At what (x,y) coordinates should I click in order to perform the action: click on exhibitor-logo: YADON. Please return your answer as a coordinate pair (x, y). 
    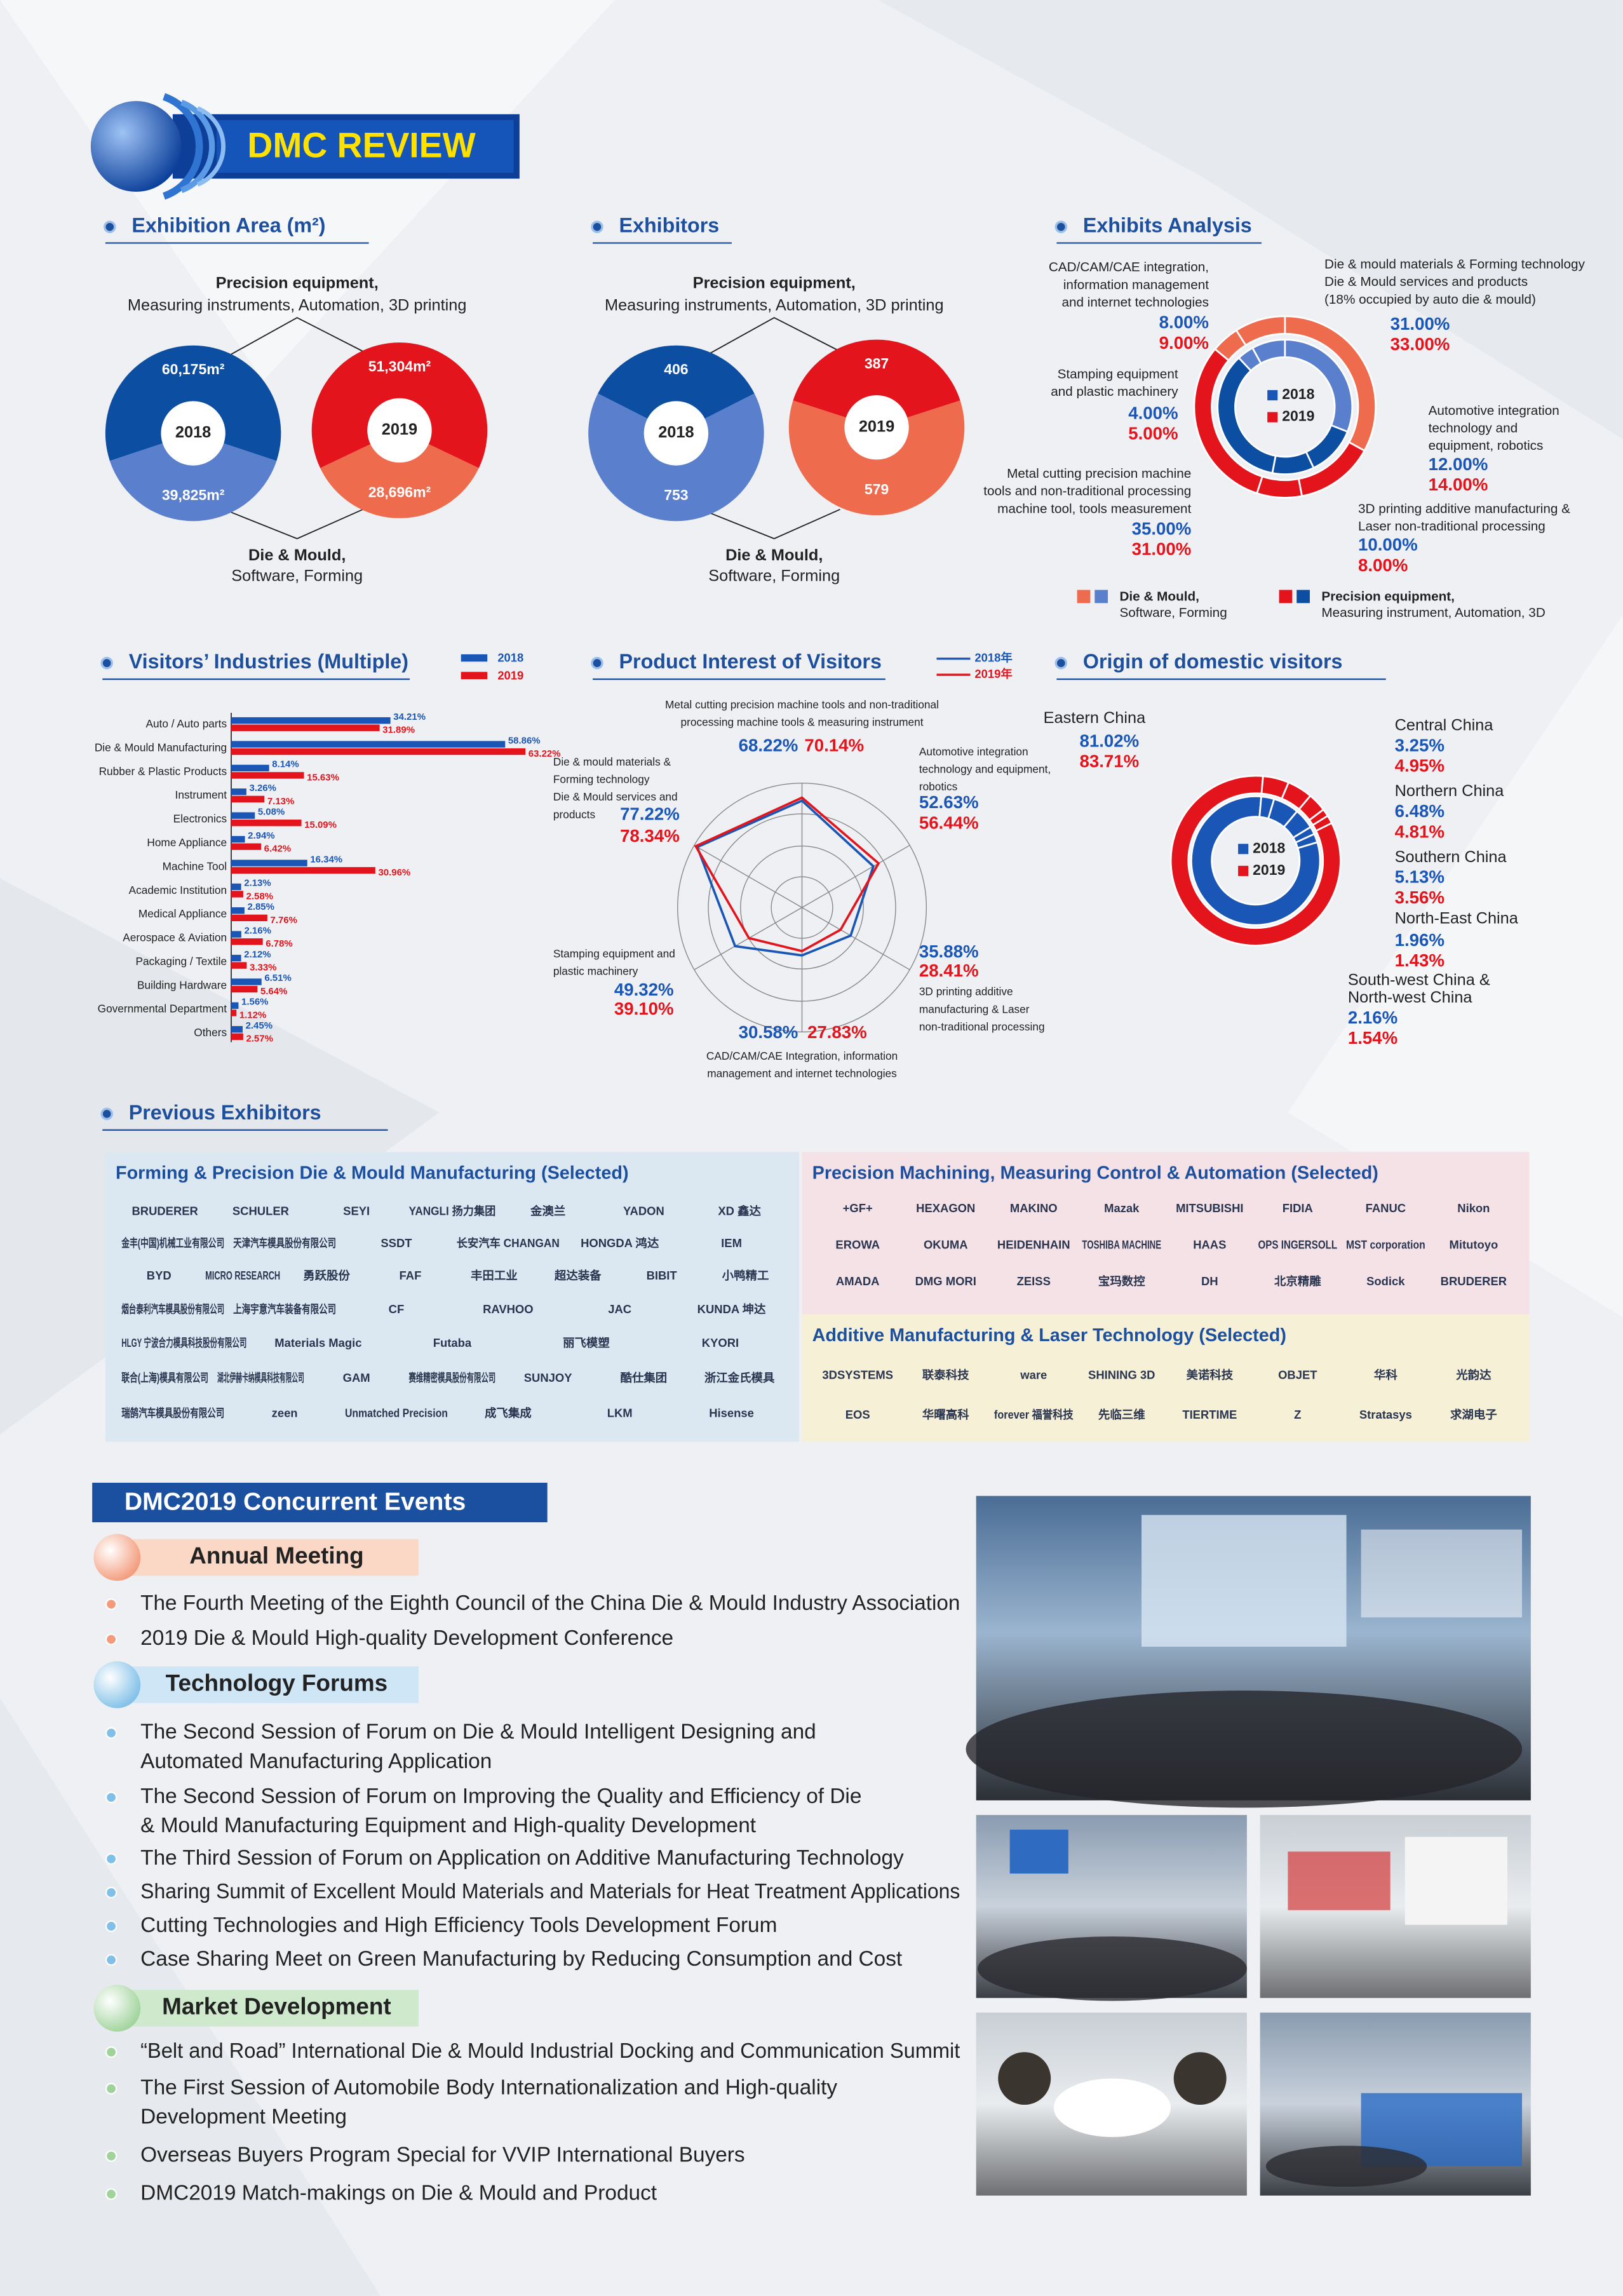
    Looking at the image, I should click on (643, 1211).